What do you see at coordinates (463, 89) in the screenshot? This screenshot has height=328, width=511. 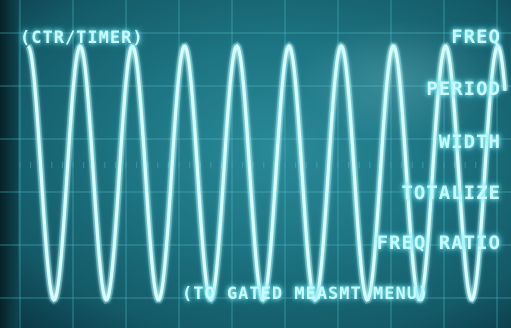 I see `softkey-period: PERIOD` at bounding box center [463, 89].